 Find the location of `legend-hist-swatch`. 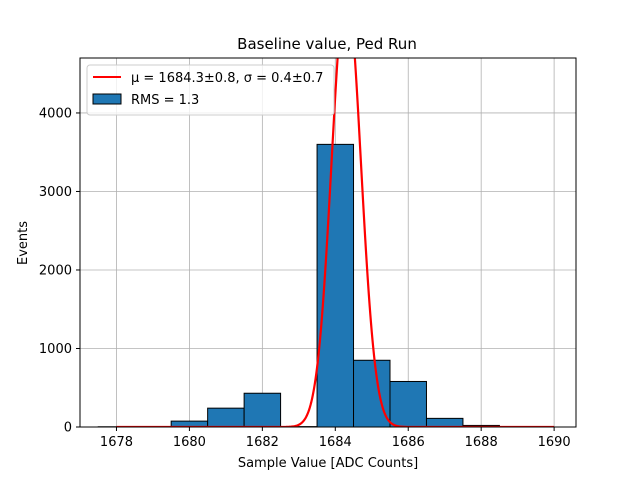

legend-hist-swatch is located at coordinates (107, 99).